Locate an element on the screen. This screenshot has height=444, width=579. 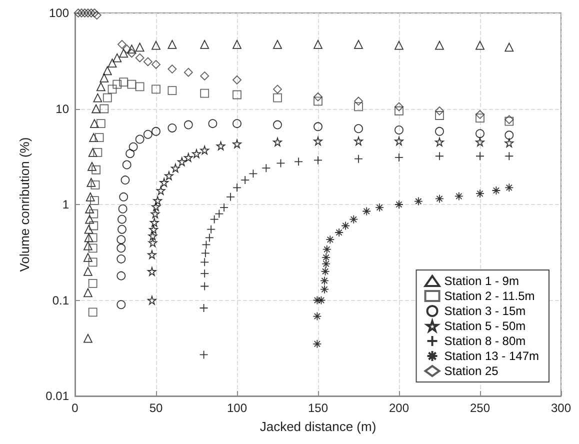
x-axis-title: Jacked distance (m) is located at coordinates (318, 426).